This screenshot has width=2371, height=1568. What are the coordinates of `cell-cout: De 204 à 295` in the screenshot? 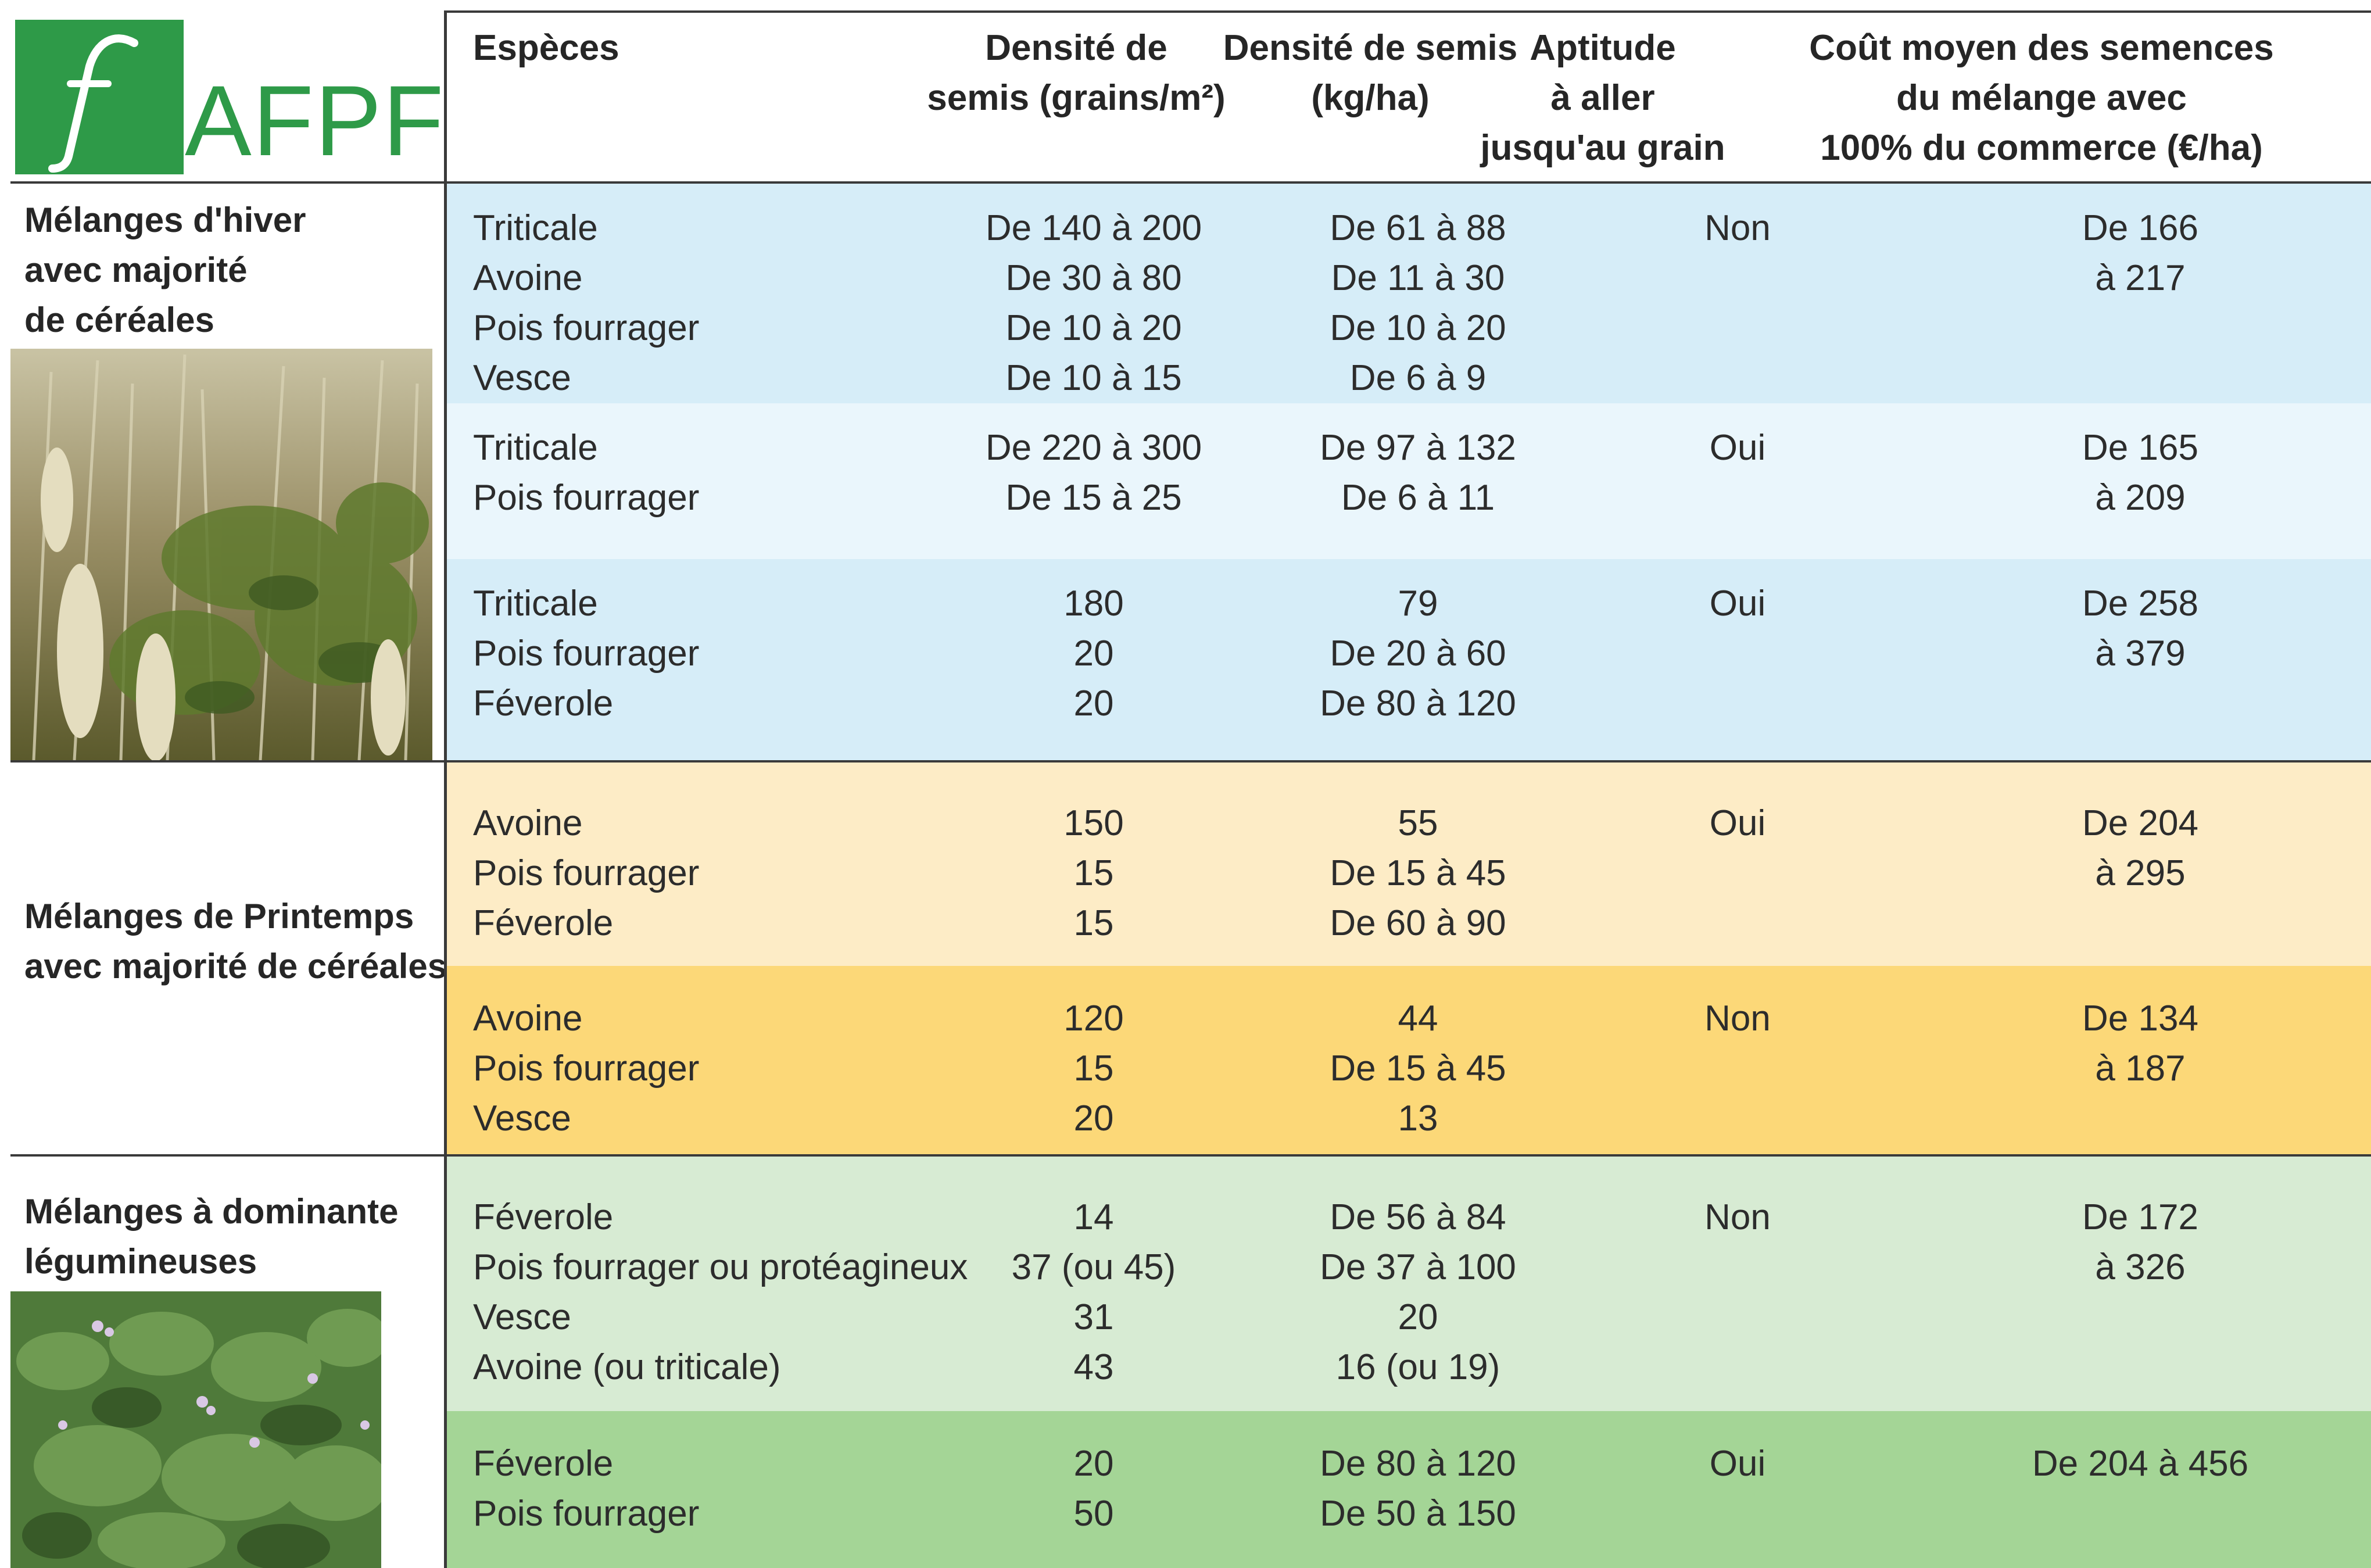 It's located at (2140, 848).